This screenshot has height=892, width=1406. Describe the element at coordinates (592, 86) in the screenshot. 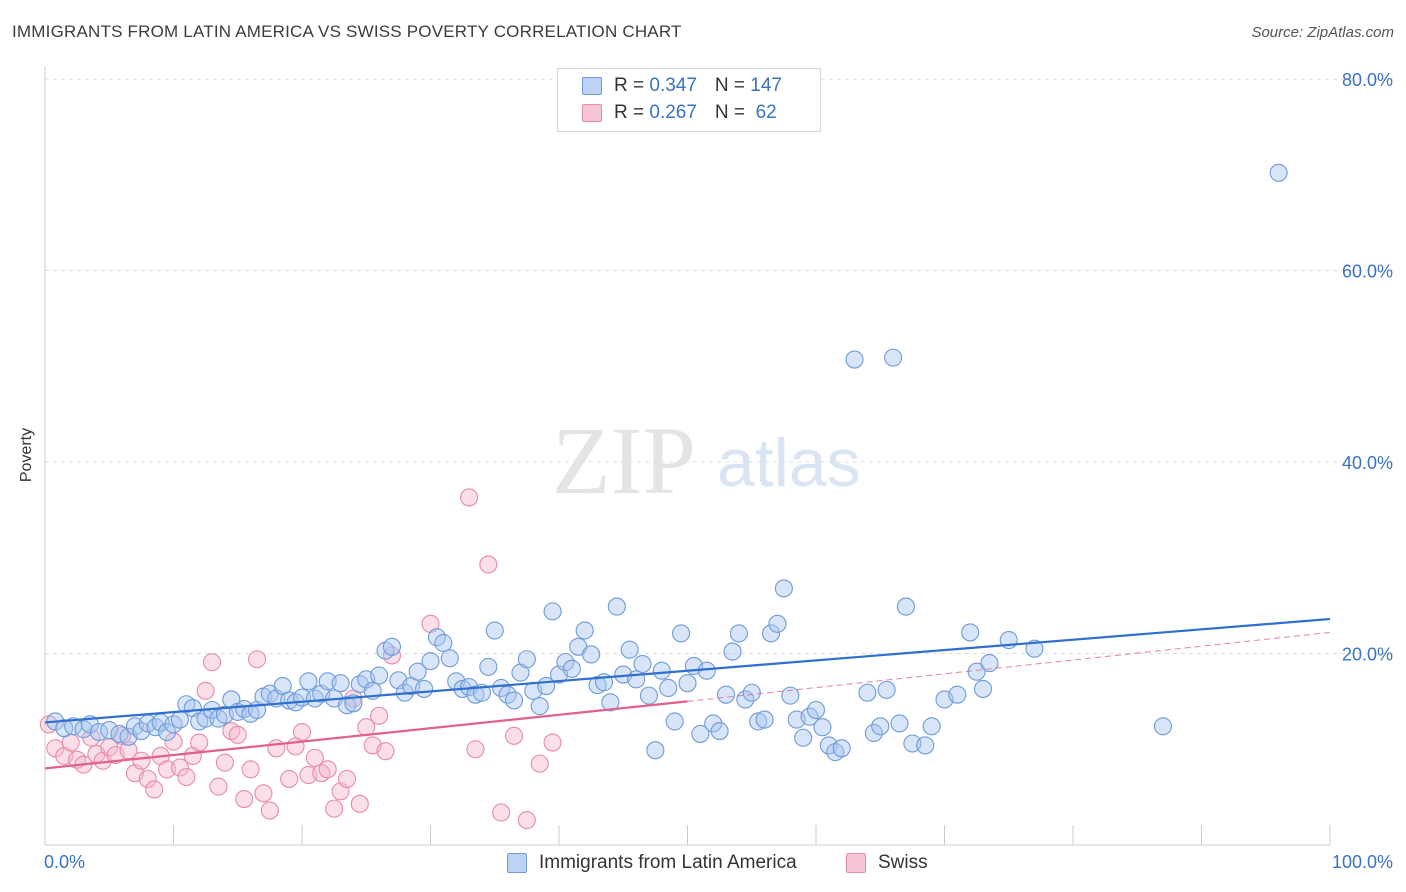

I see `legend-swatch-blue` at that location.